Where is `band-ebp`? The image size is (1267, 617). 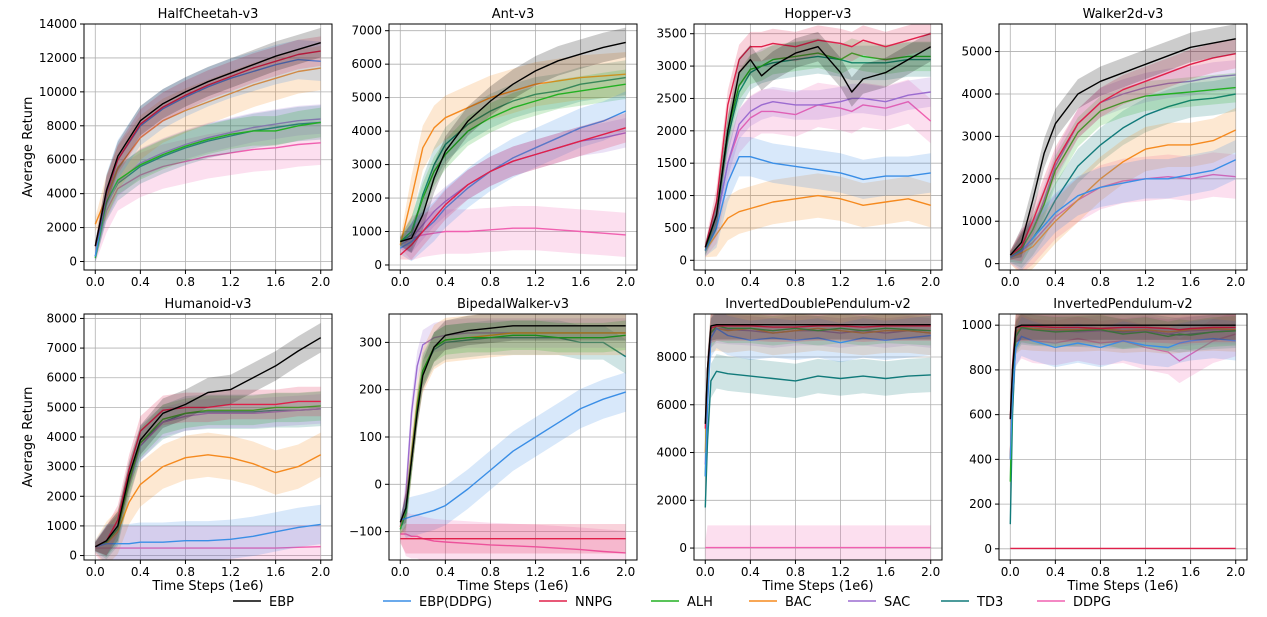 band-ebp is located at coordinates (818, 141).